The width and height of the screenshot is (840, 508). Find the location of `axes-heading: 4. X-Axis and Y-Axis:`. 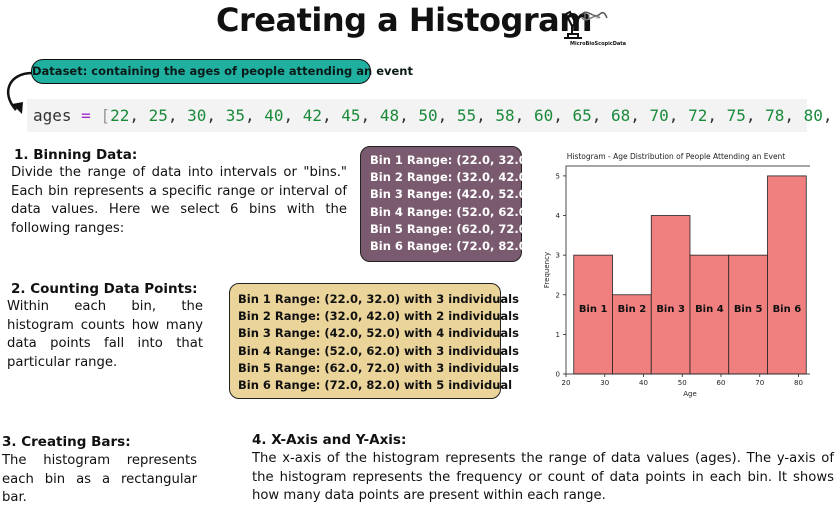

axes-heading: 4. X-Axis and Y-Axis: is located at coordinates (329, 440).